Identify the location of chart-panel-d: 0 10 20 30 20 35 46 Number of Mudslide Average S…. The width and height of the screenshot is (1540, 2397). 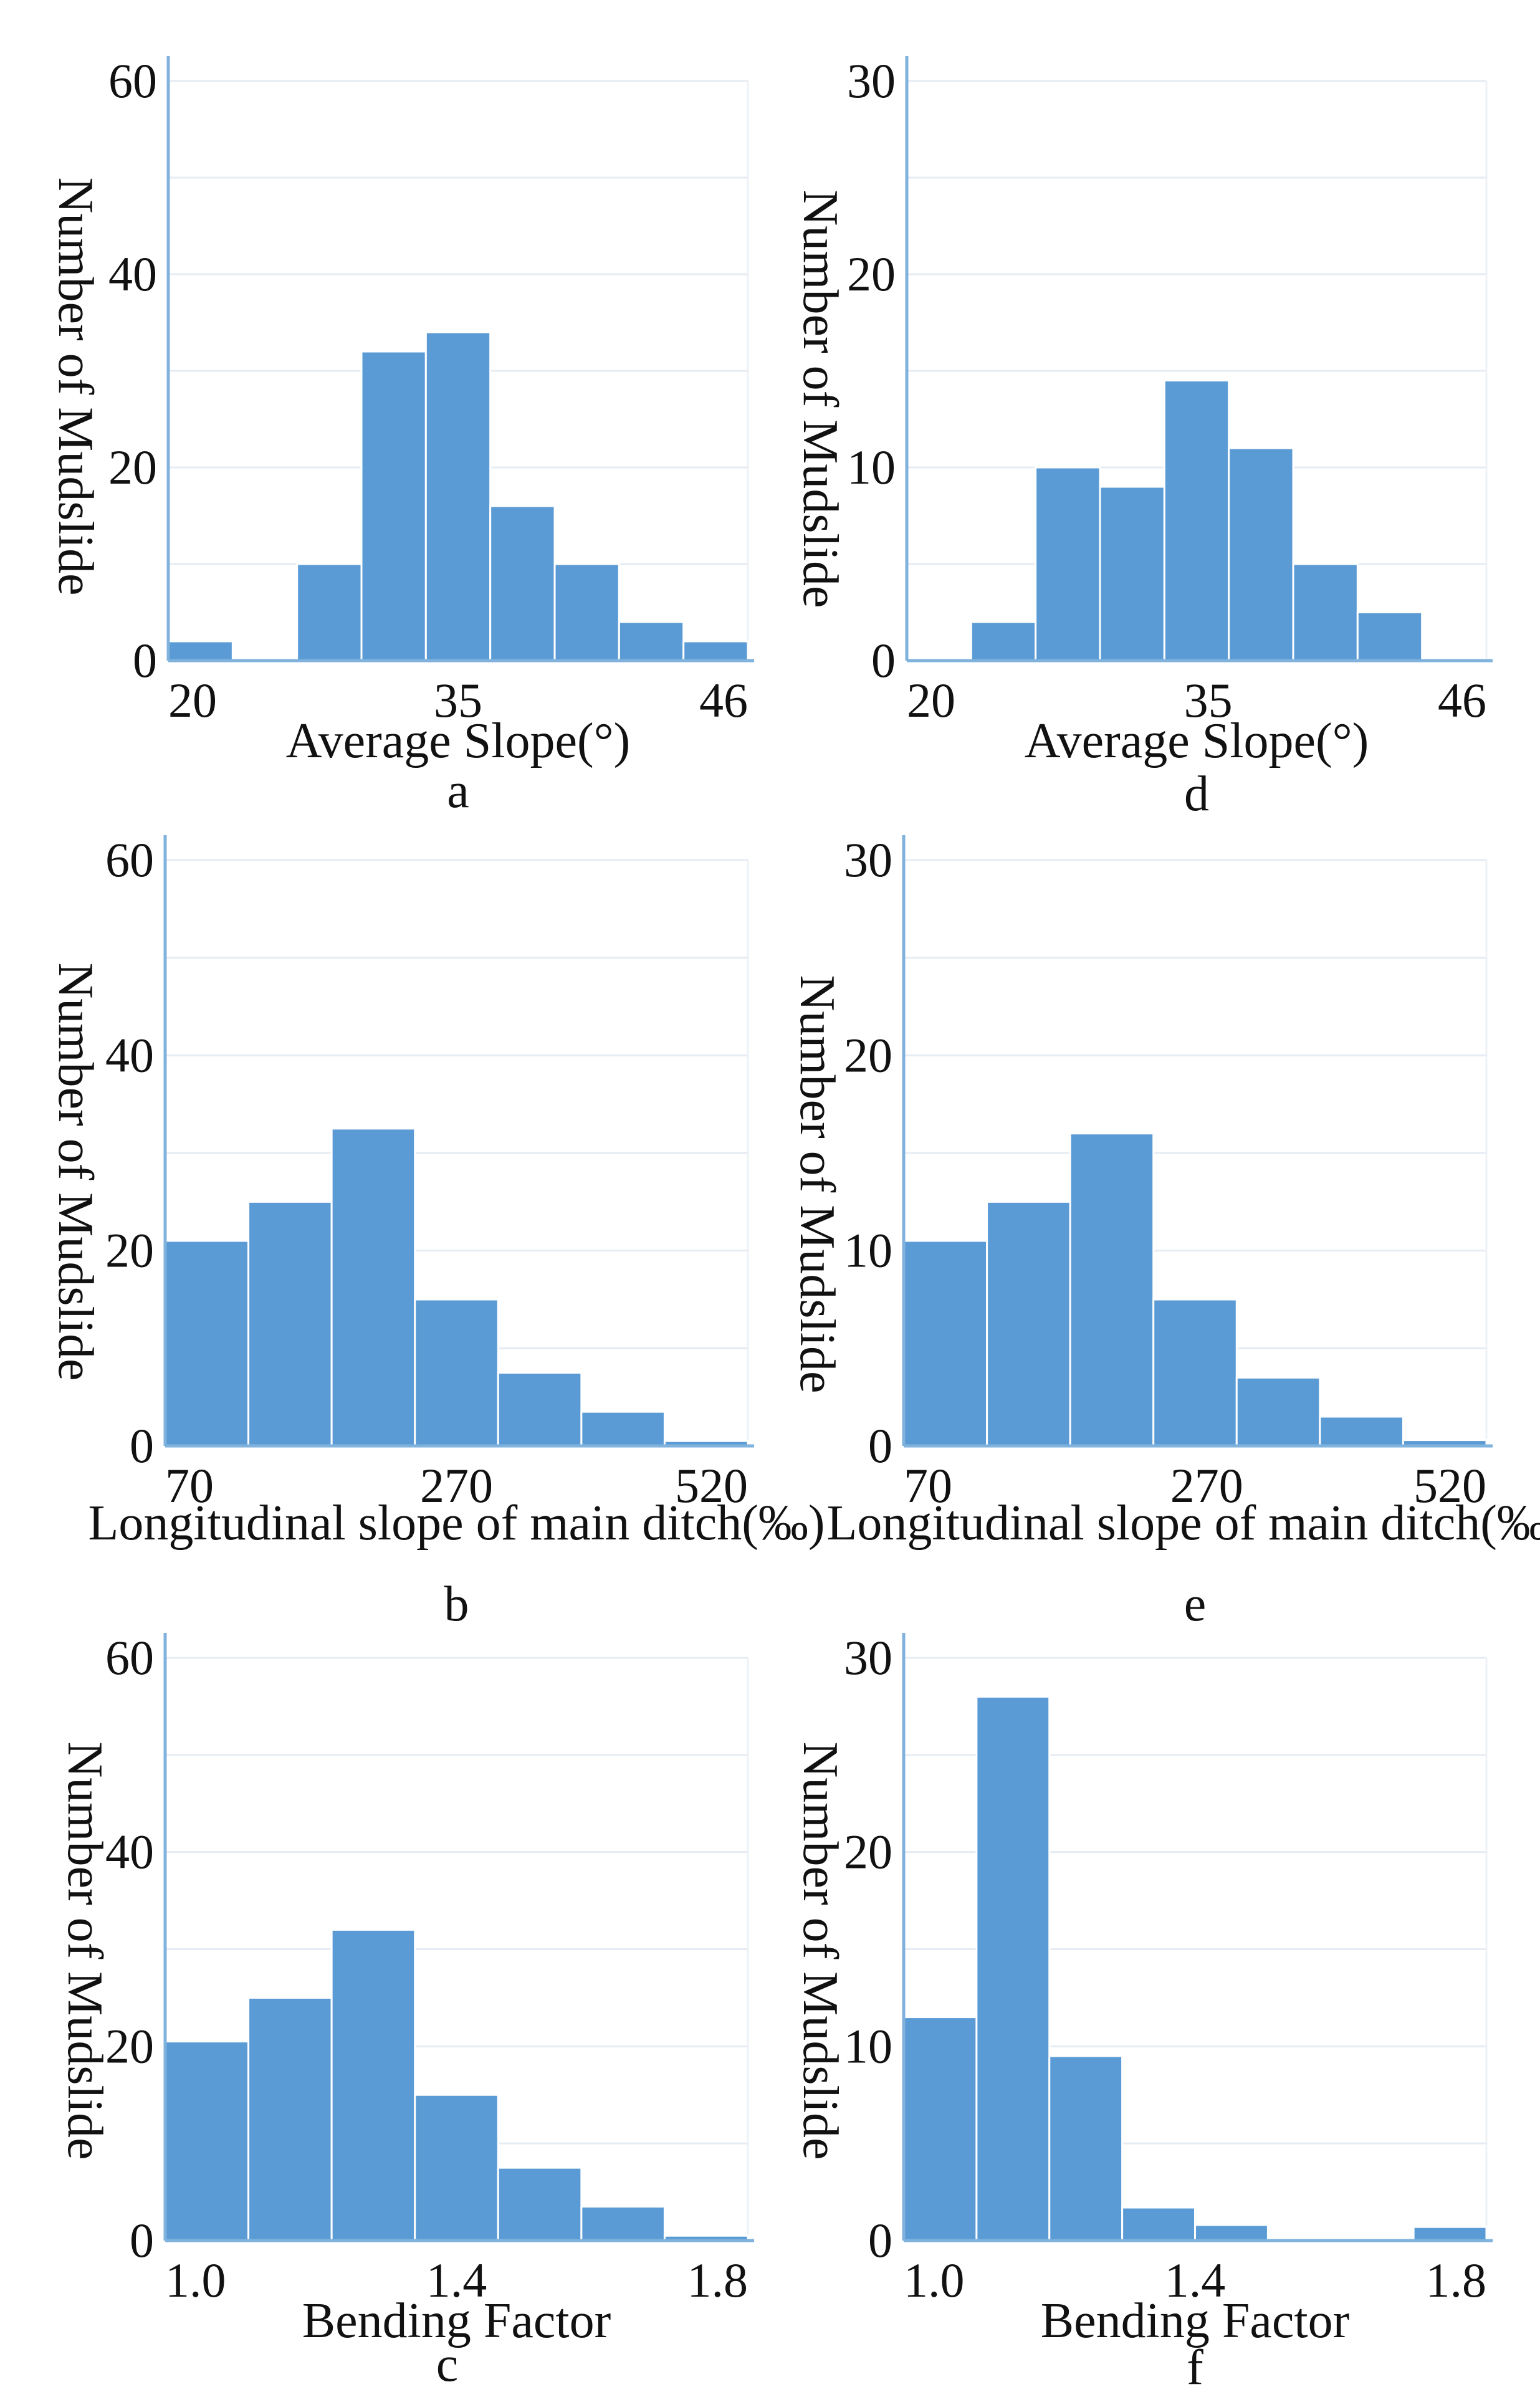
(1143, 437).